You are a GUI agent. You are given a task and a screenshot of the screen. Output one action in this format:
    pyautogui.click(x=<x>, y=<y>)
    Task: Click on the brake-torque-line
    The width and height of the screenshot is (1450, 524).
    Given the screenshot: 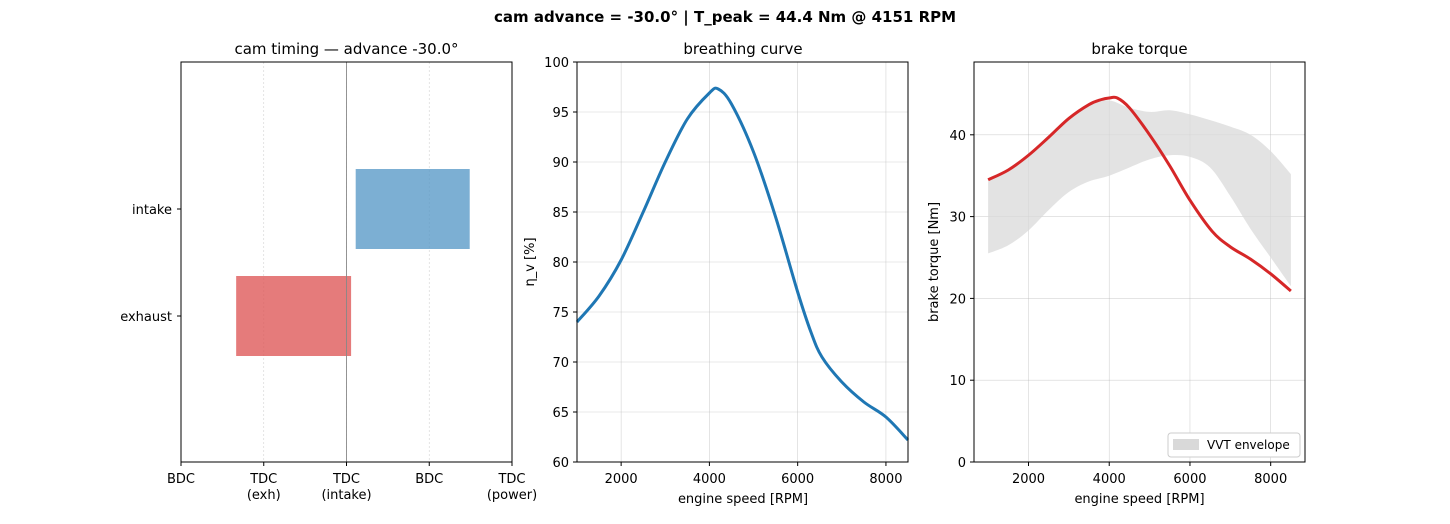 What is the action you would take?
    pyautogui.click(x=1139, y=194)
    